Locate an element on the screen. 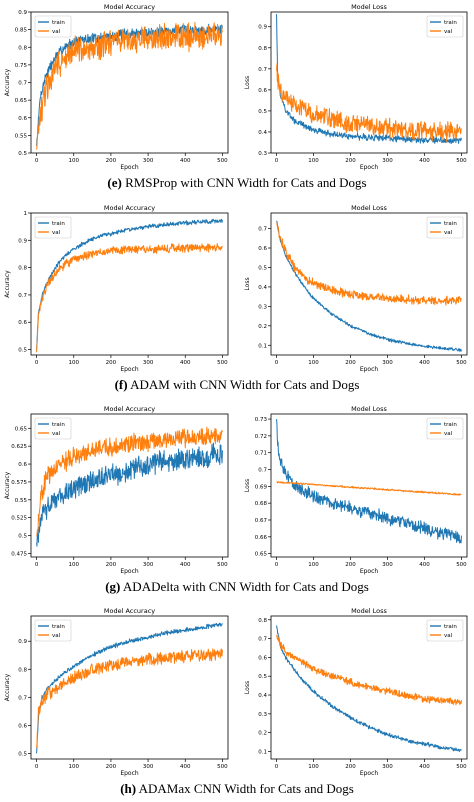  panel-7-legend-label-val: val is located at coordinates (56, 636).